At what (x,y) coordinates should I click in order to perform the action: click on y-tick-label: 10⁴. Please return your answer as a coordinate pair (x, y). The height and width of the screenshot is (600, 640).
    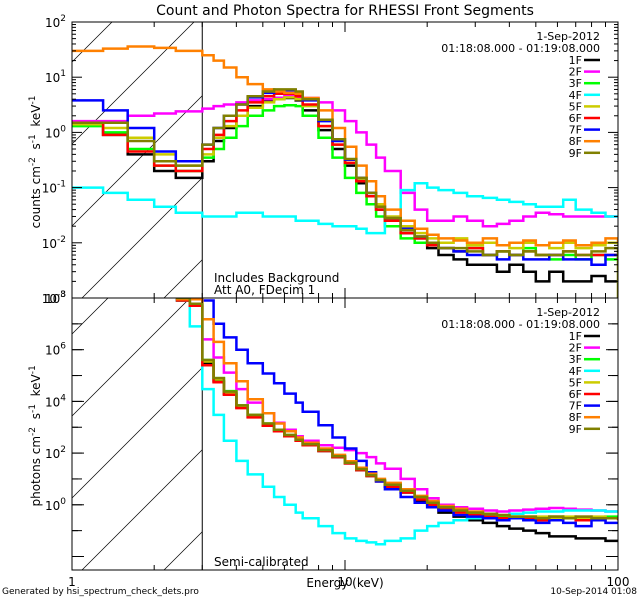
    Looking at the image, I should click on (55, 401).